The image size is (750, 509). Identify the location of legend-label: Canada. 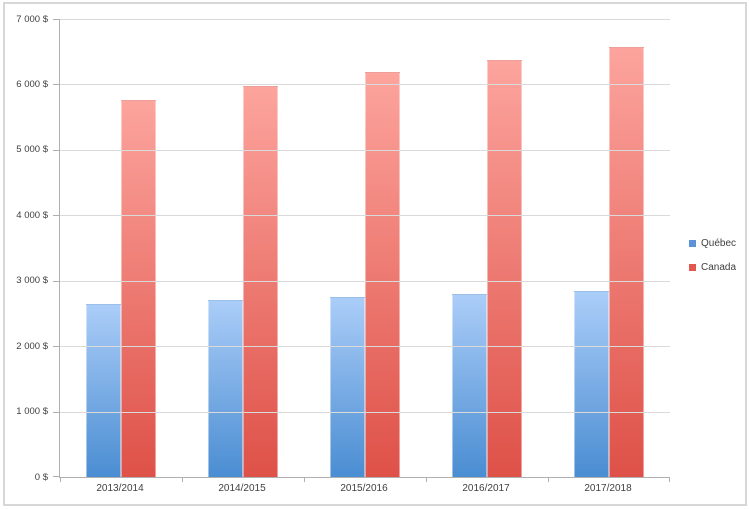
(719, 267).